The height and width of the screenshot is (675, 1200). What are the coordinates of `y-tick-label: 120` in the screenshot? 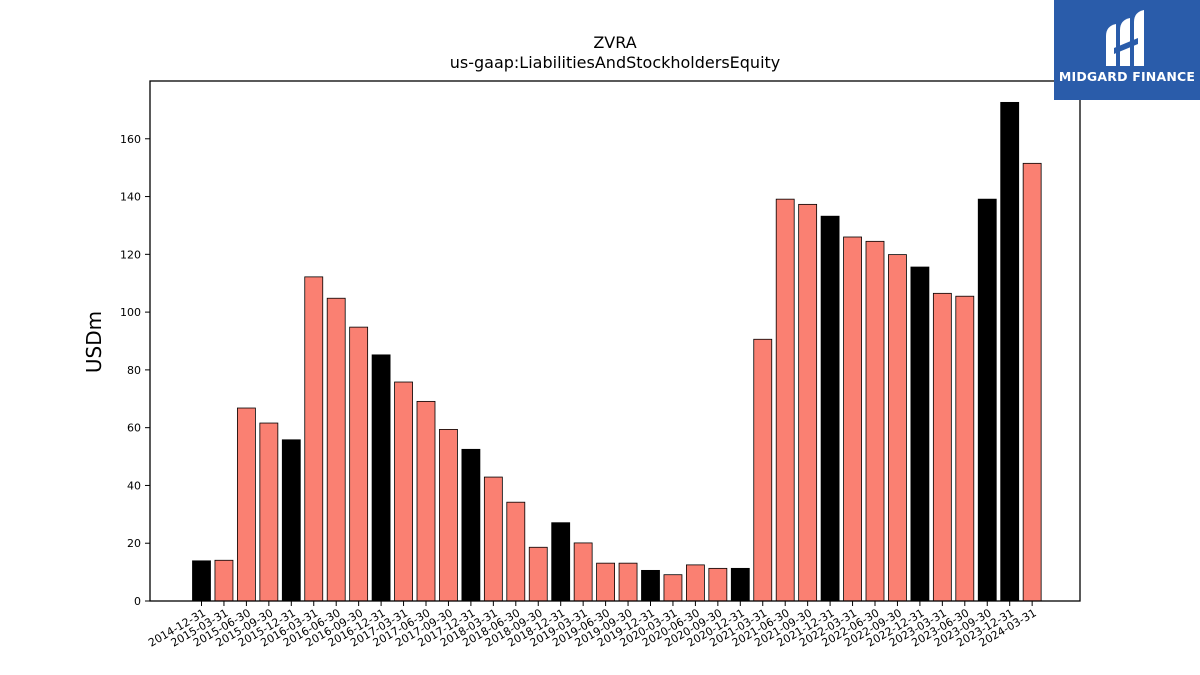 It's located at (130, 254).